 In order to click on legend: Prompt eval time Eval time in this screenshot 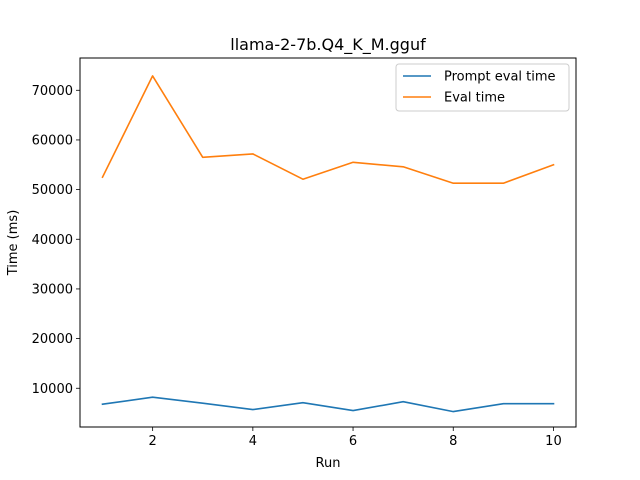, I will do `click(482, 87)`.